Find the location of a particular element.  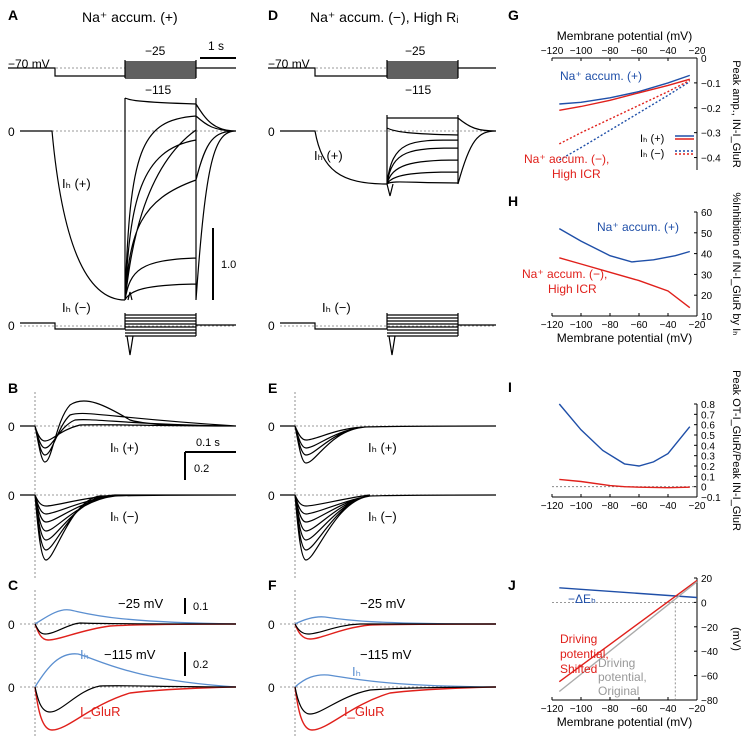

y-tick-label: 60 is located at coordinates (707, 213).